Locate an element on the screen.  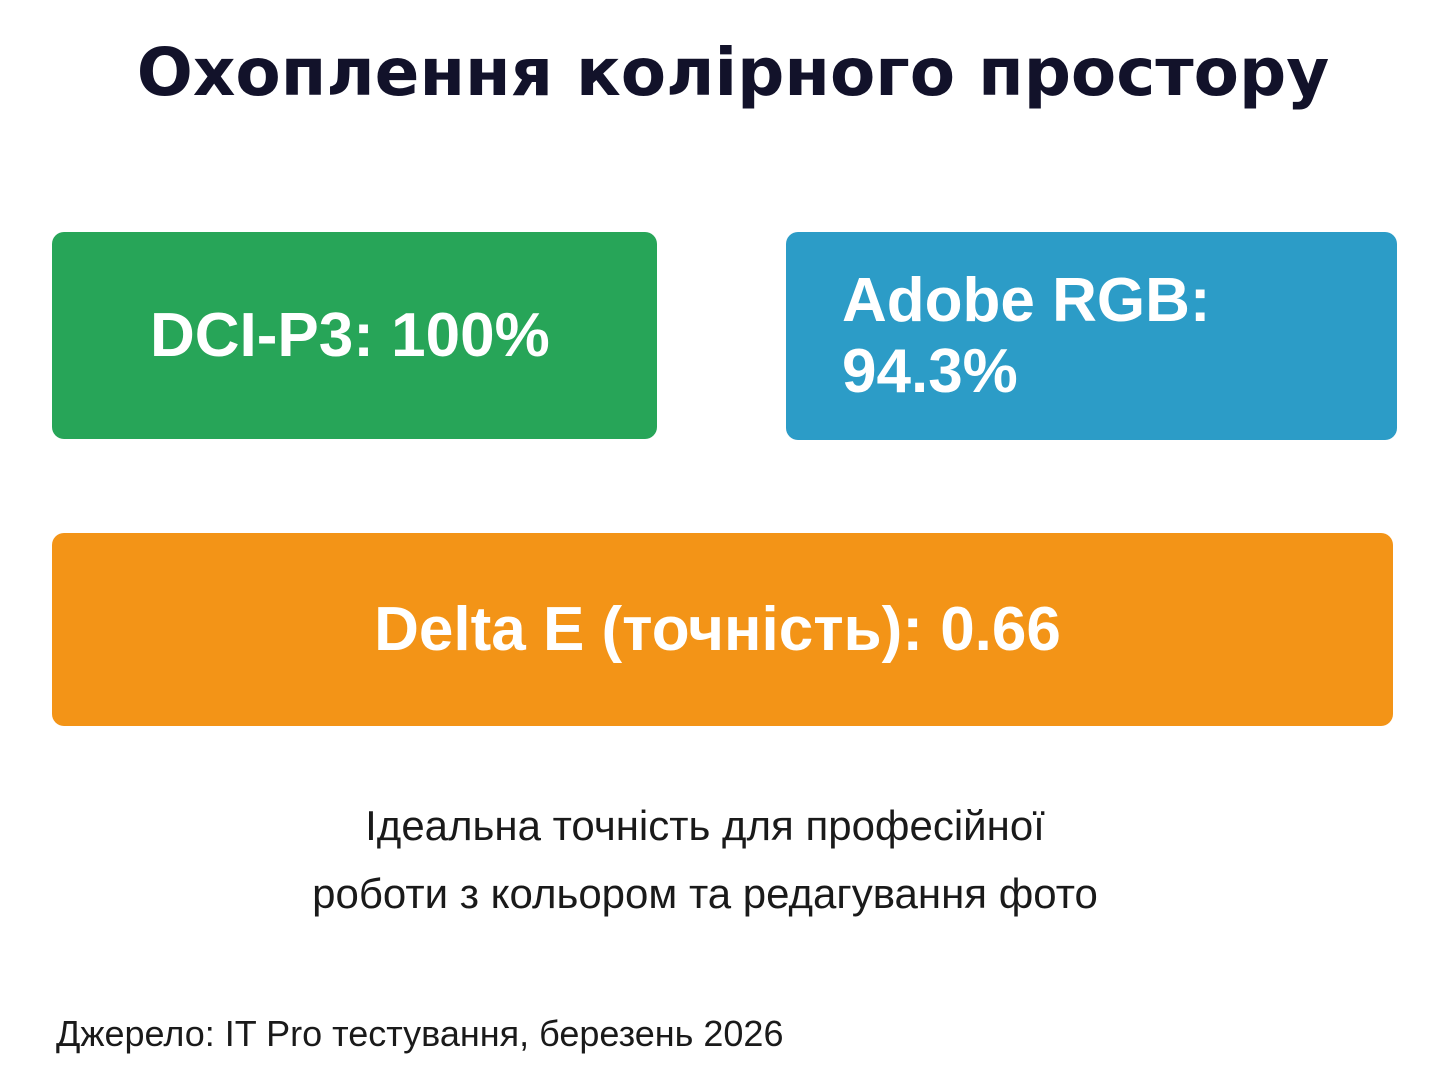
delta-e-label: Delta E (точність): 0.66 is located at coordinates (717, 629).